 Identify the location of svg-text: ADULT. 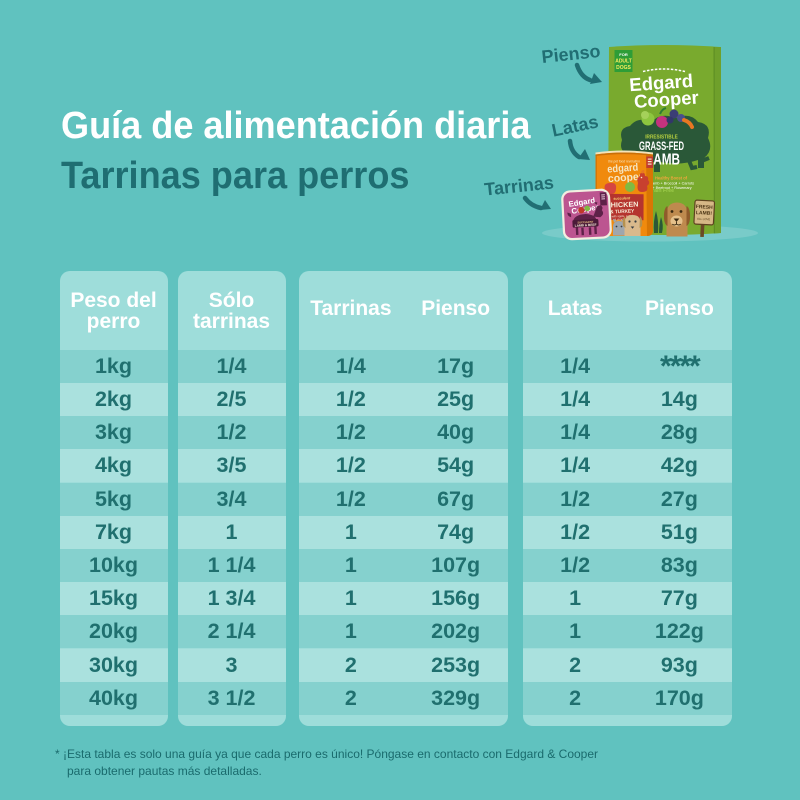
(623, 62).